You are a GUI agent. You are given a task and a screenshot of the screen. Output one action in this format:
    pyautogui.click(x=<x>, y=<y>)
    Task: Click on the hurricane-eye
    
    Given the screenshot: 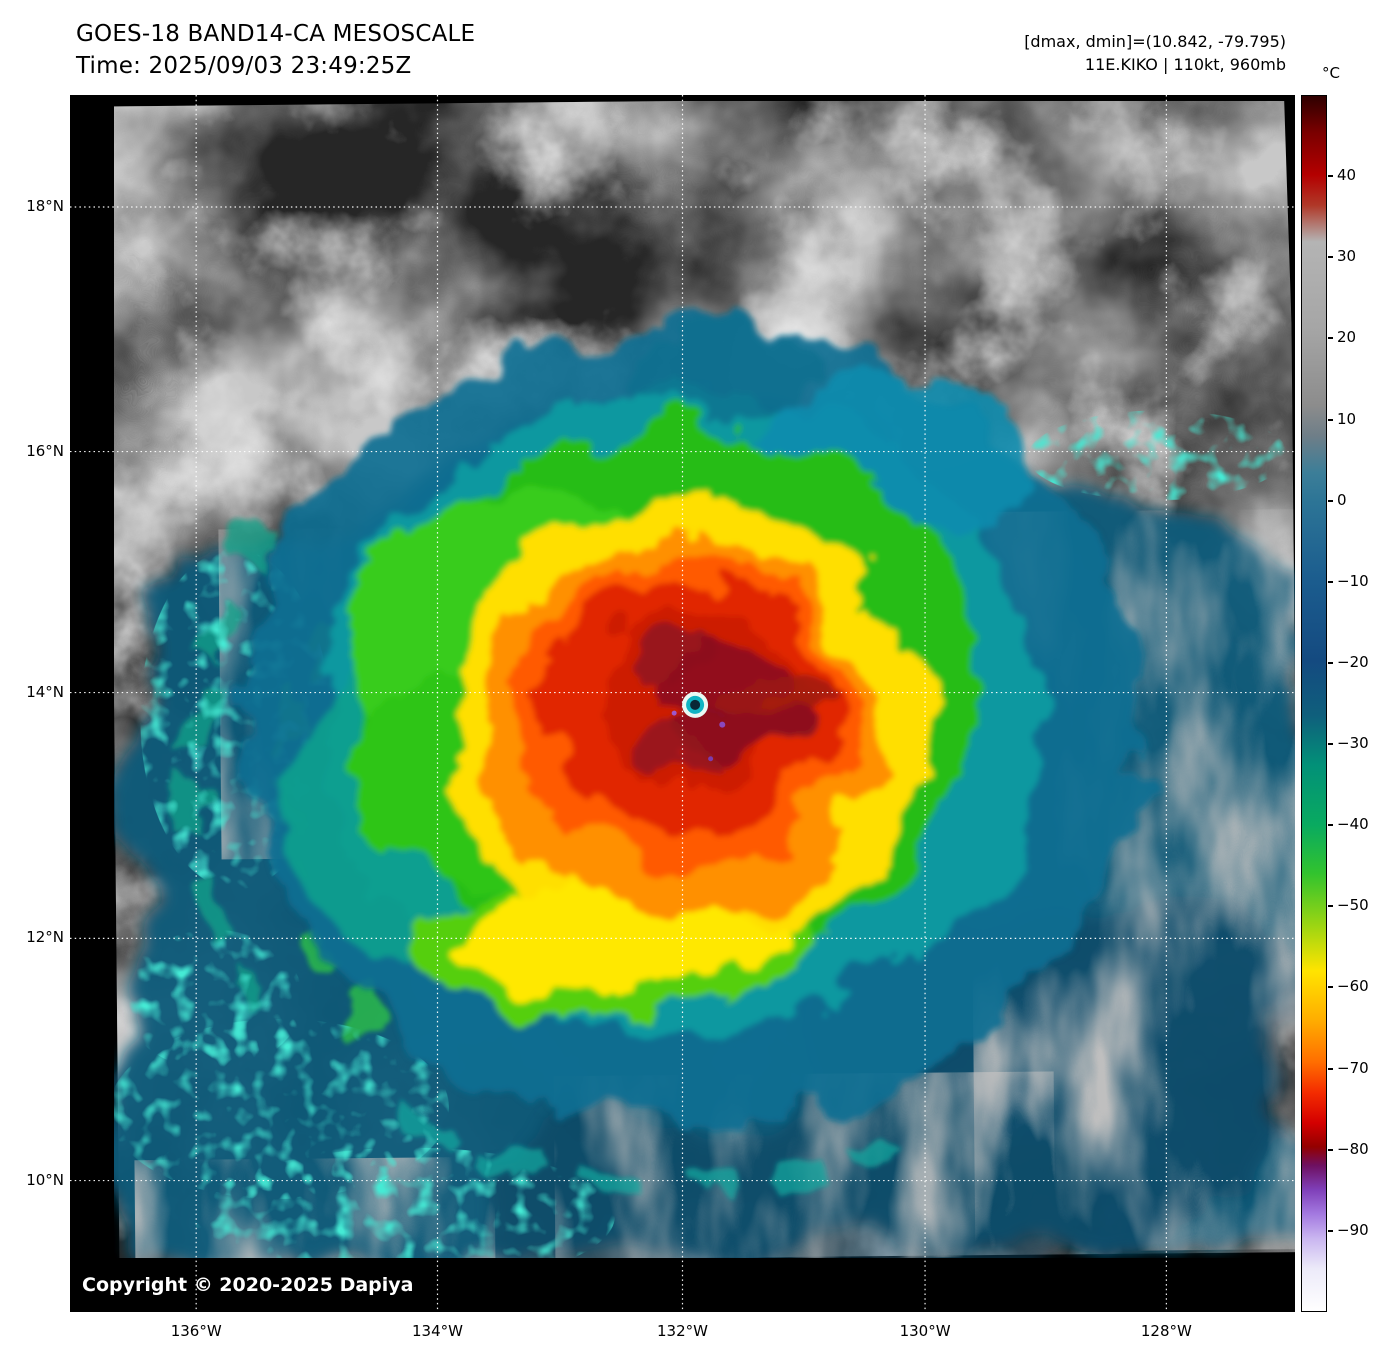 What is the action you would take?
    pyautogui.click(x=695, y=704)
    